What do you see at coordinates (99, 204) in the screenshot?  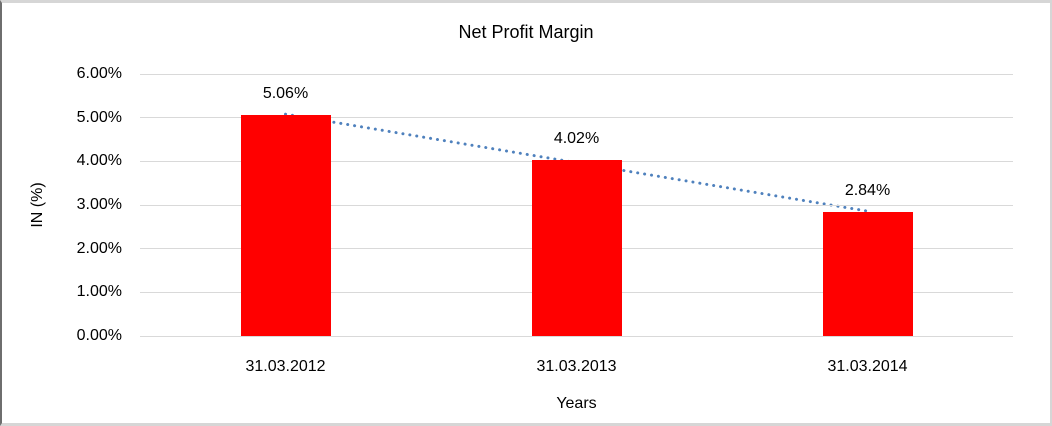 I see `y-tick-label: 3.00%` at bounding box center [99, 204].